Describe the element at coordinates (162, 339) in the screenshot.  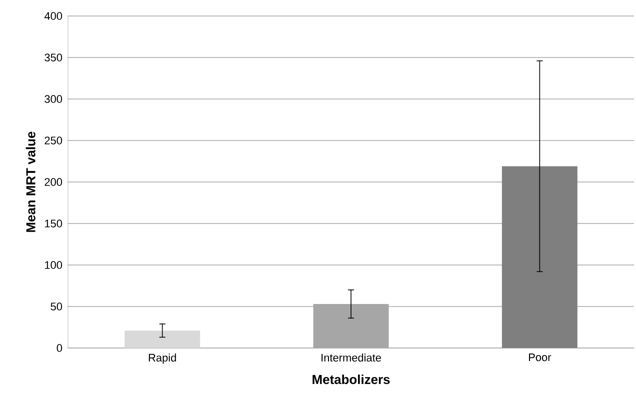
I see `bar` at that location.